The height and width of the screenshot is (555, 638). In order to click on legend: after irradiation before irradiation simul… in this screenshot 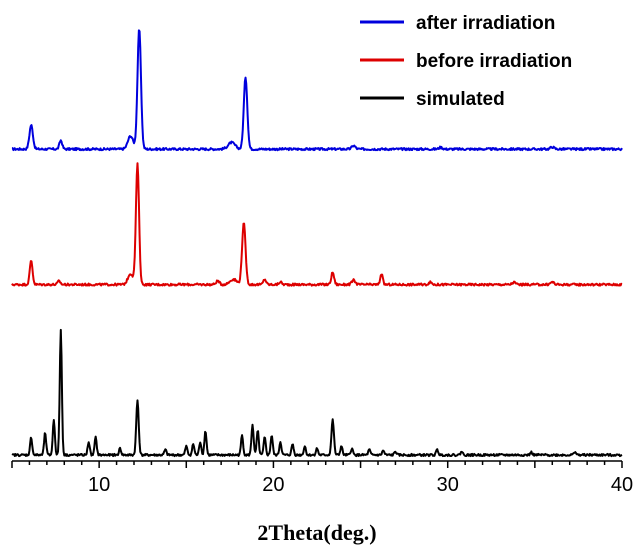, I will do `click(466, 61)`.